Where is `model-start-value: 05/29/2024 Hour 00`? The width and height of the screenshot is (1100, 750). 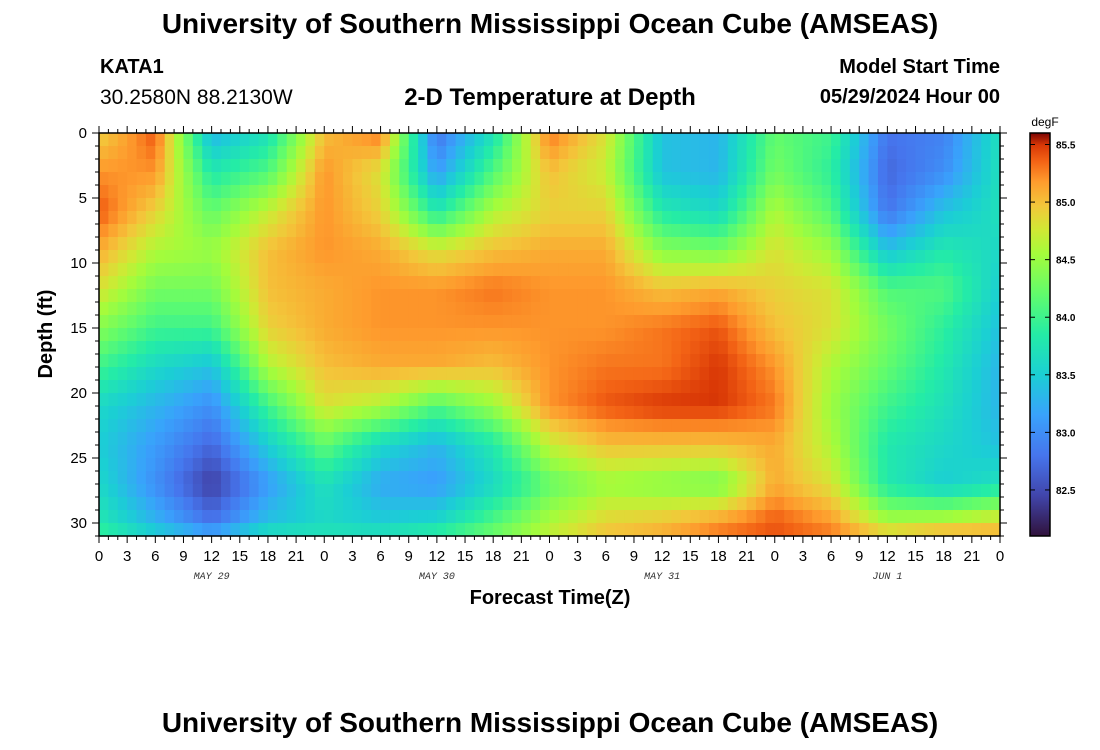 model-start-value: 05/29/2024 Hour 00 is located at coordinates (909, 97).